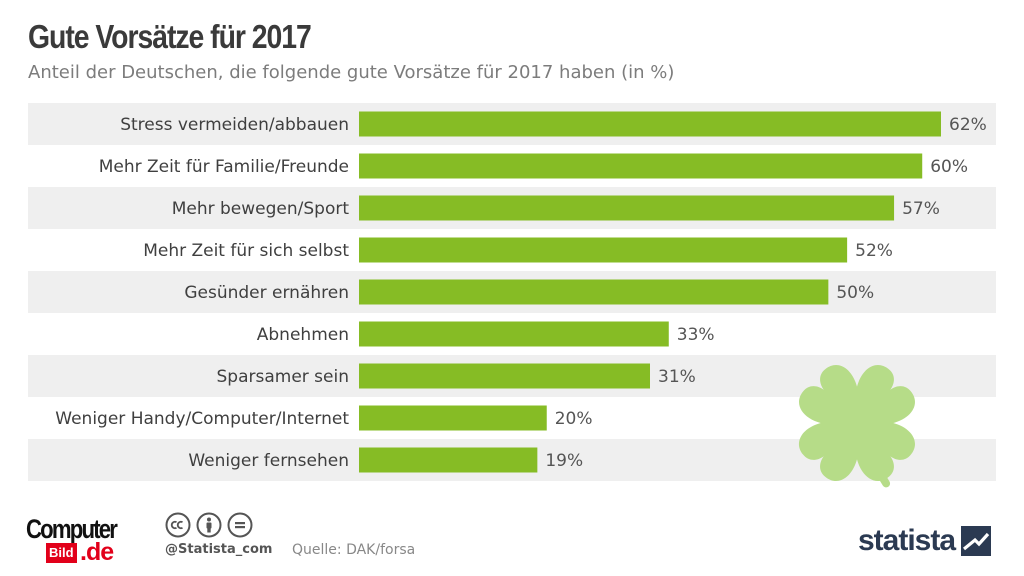 Image resolution: width=1024 pixels, height=576 pixels. I want to click on license-icons, so click(209, 525).